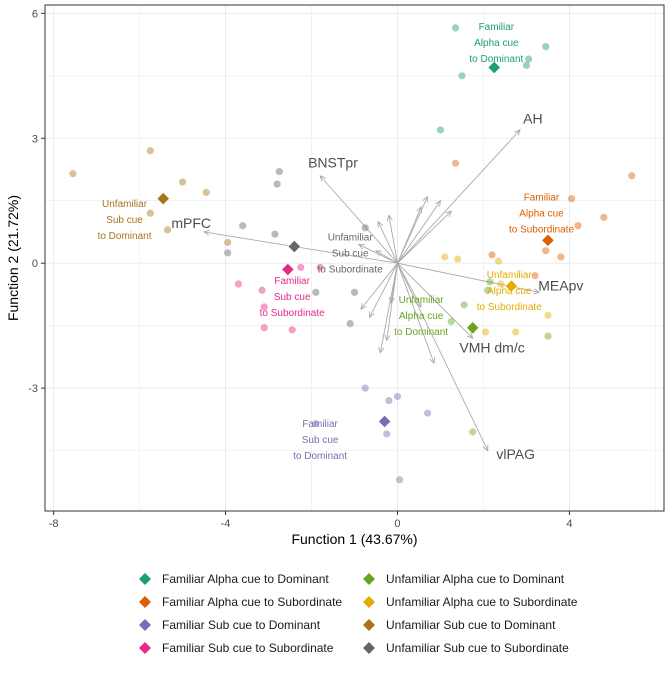 Image resolution: width=671 pixels, height=675 pixels. Describe the element at coordinates (482, 602) in the screenshot. I see `legend-label: Unfamiliar Alpha cue to Subordinate` at that location.